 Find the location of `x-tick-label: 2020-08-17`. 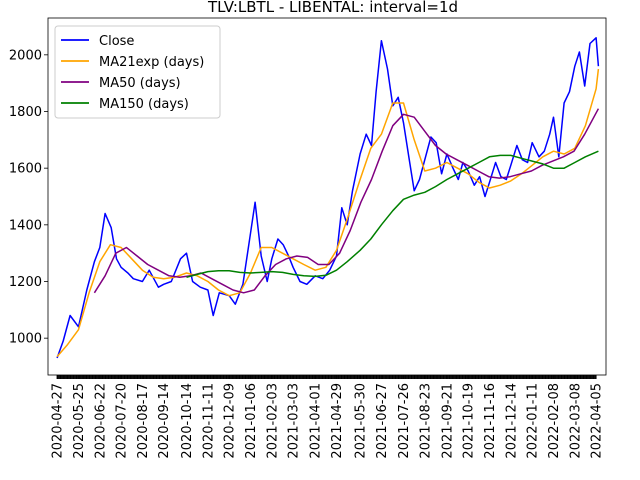

x-tick-label: 2020-08-17 is located at coordinates (143, 421).